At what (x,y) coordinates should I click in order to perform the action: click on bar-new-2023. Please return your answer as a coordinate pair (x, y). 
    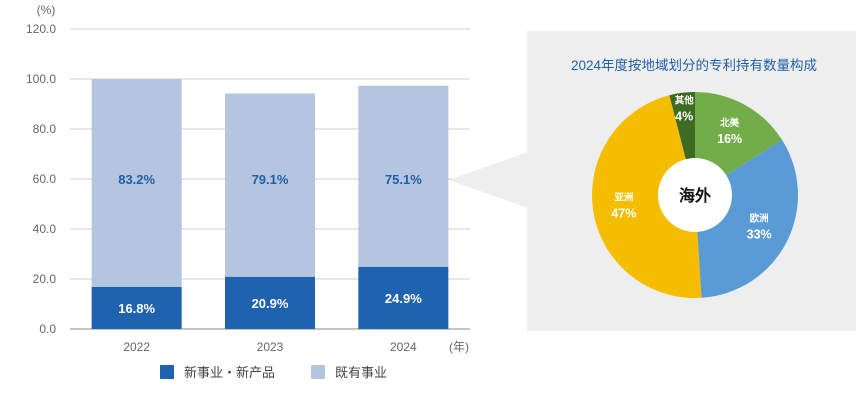
    Looking at the image, I should click on (270, 302).